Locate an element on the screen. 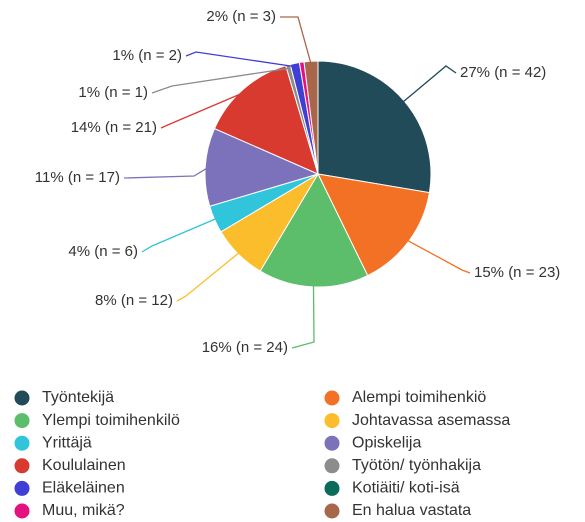 The image size is (585, 522). legend-label: Eläkeläinen is located at coordinates (83, 488).